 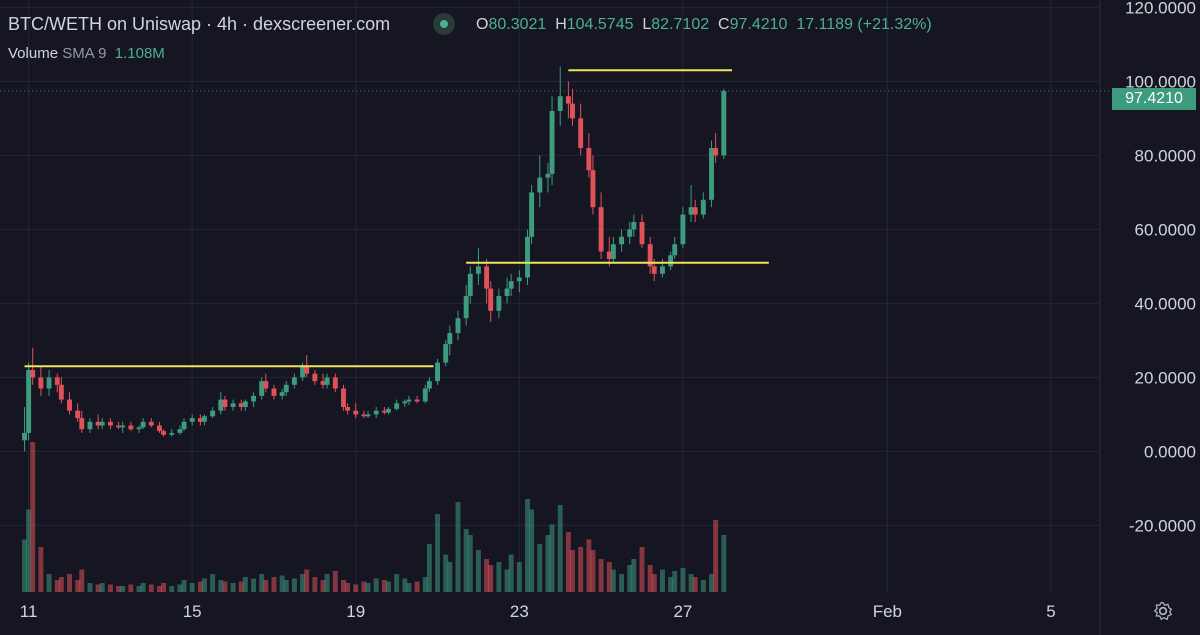 What do you see at coordinates (561, 24) in the screenshot?
I see `high-label: H` at bounding box center [561, 24].